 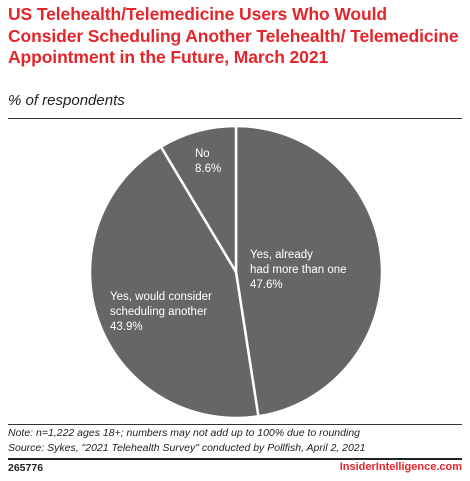 I want to click on chart-subtitle: % of respondents, so click(x=66, y=100).